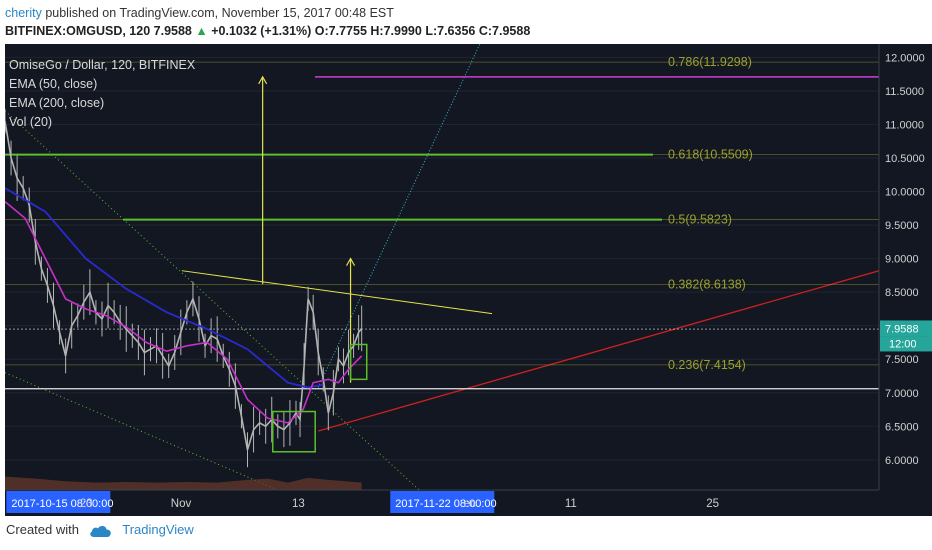 The image size is (932, 550). Describe the element at coordinates (298, 504) in the screenshot. I see `x-tick-label: 13` at that location.